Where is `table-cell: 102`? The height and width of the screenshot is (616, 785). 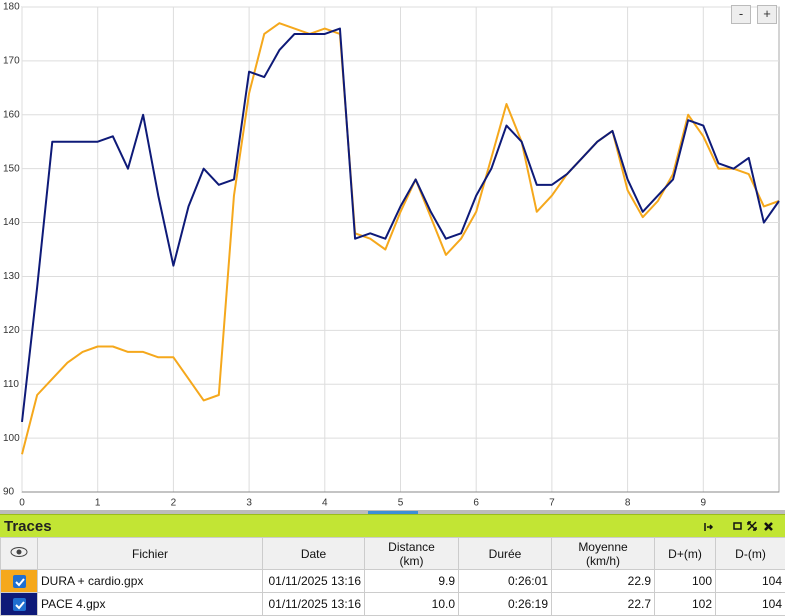 table-cell: 102 is located at coordinates (685, 604).